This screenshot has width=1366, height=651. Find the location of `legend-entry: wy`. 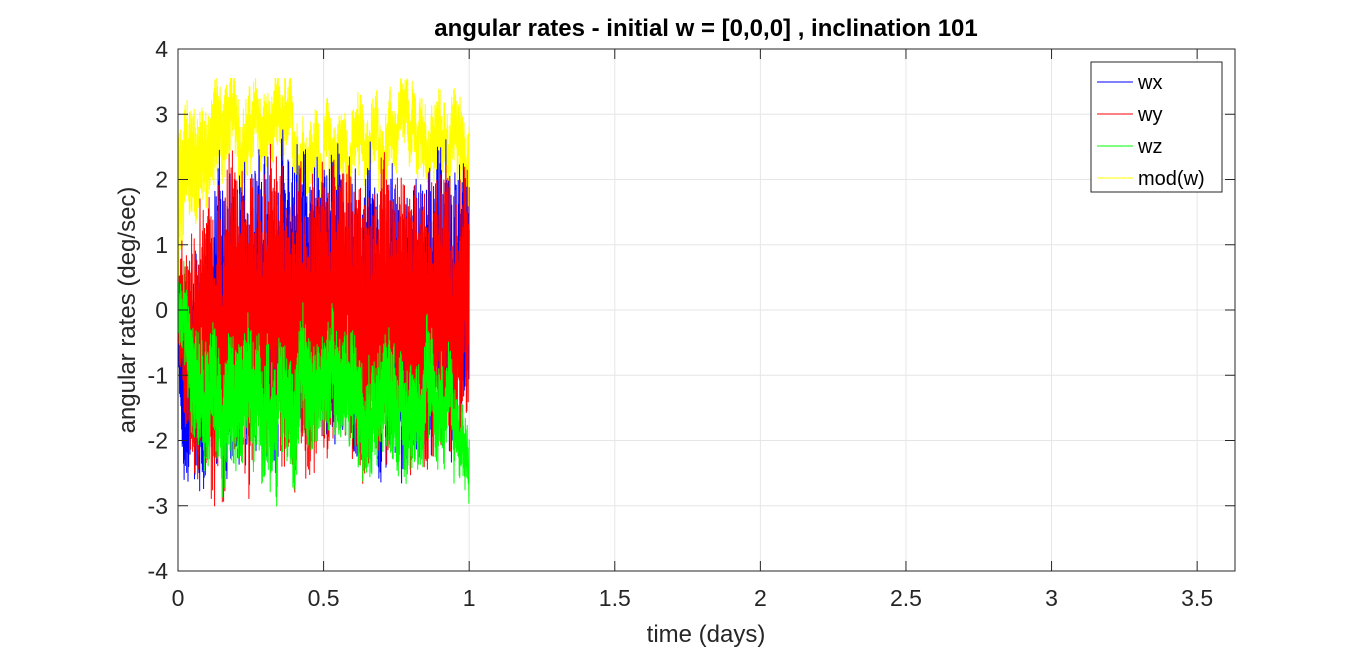

legend-entry: wy is located at coordinates (1149, 115).